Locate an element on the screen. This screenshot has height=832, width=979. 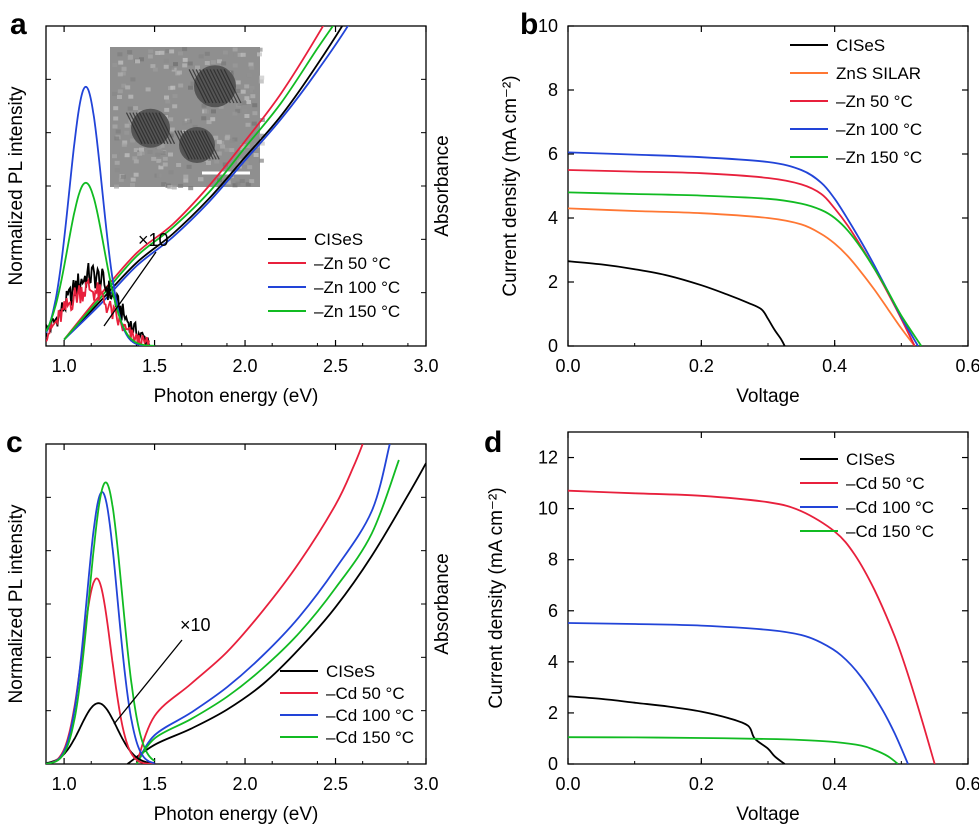
legend-label: –Cd 100 °C is located at coordinates (890, 507).